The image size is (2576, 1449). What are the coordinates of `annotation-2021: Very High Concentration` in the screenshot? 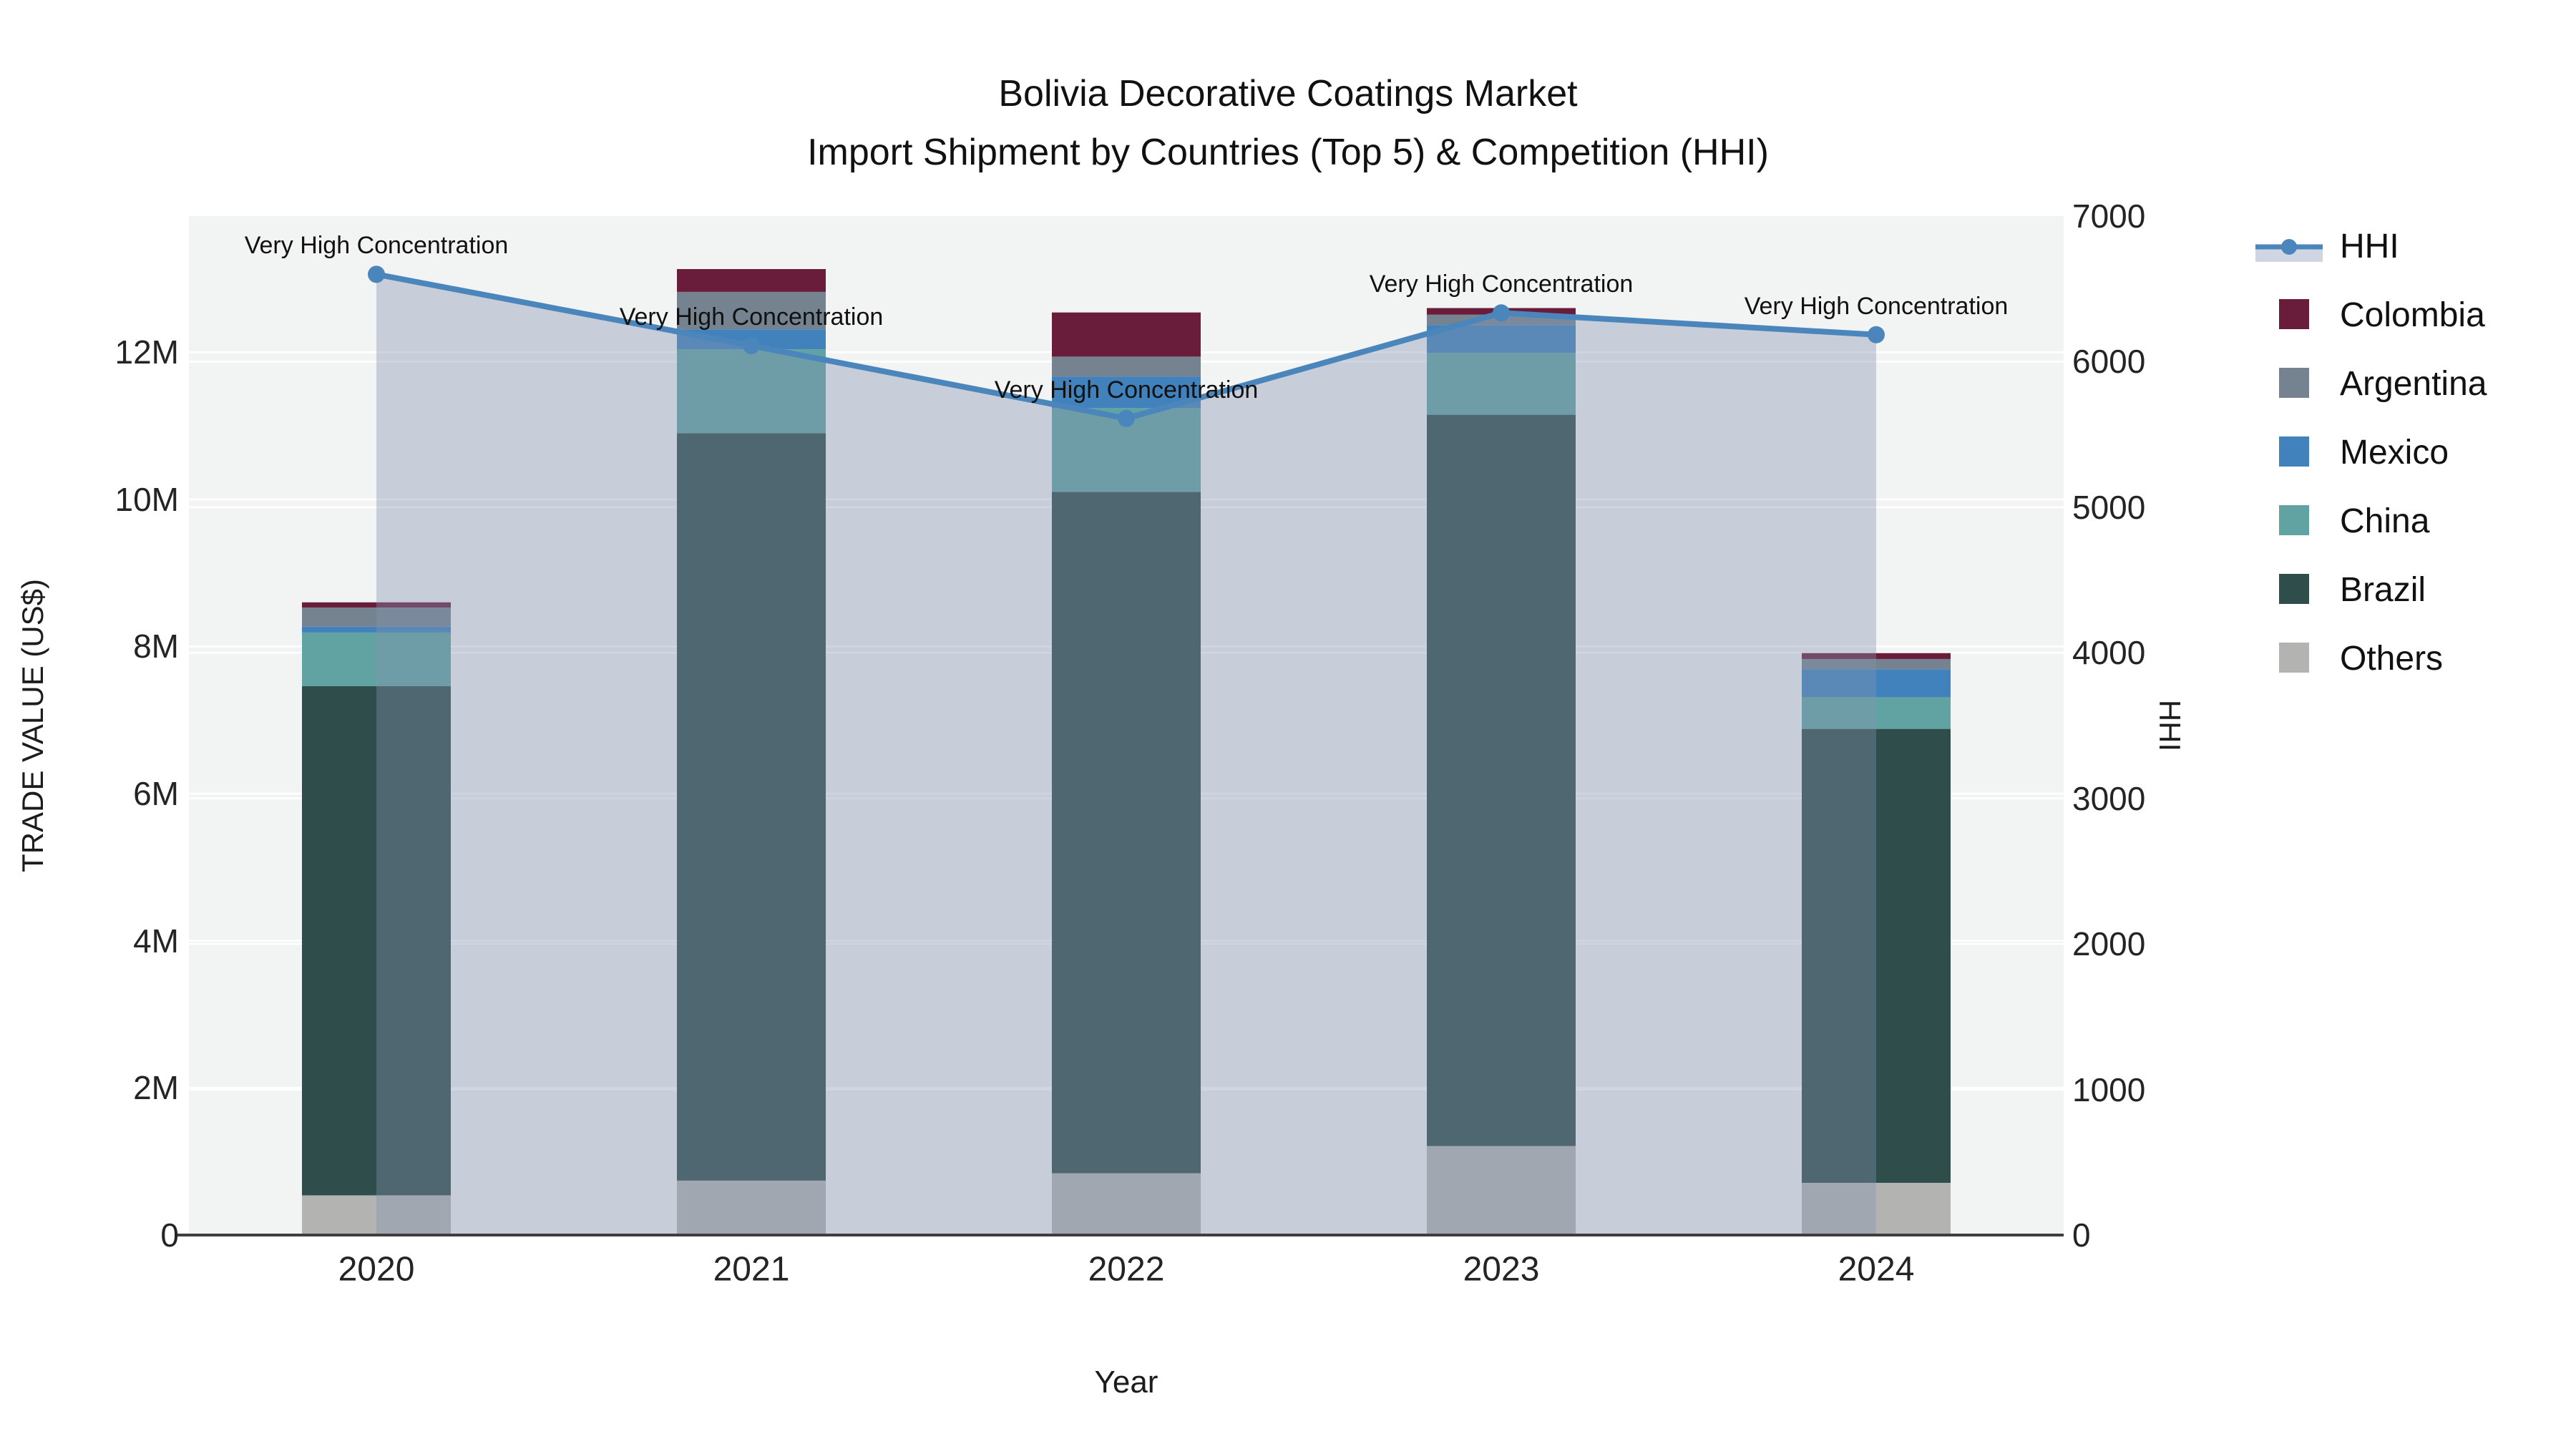 It's located at (752, 317).